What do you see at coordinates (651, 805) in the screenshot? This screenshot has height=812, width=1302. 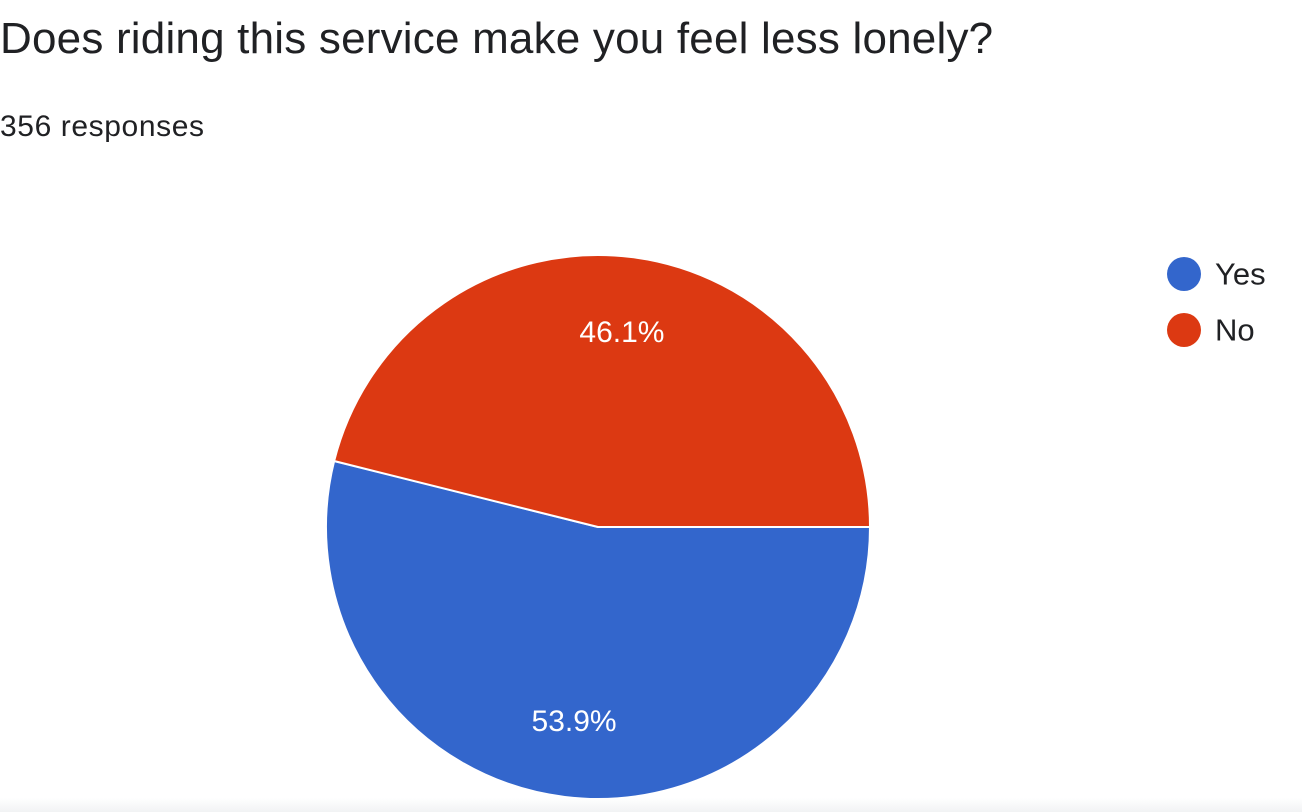 I see `bottom-divider` at bounding box center [651, 805].